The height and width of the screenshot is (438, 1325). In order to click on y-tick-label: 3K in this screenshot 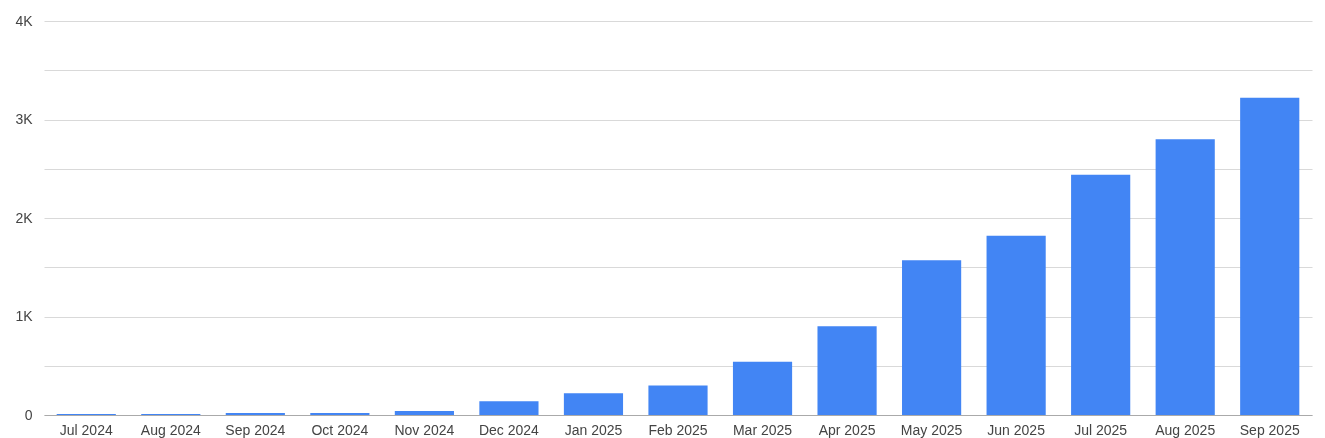, I will do `click(24, 119)`.